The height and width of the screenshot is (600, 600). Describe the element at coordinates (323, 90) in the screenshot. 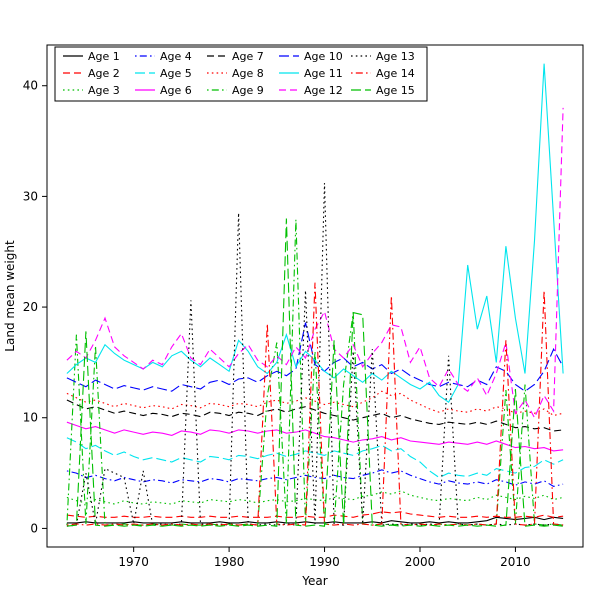

I see `legend-item-label: Age 12` at that location.